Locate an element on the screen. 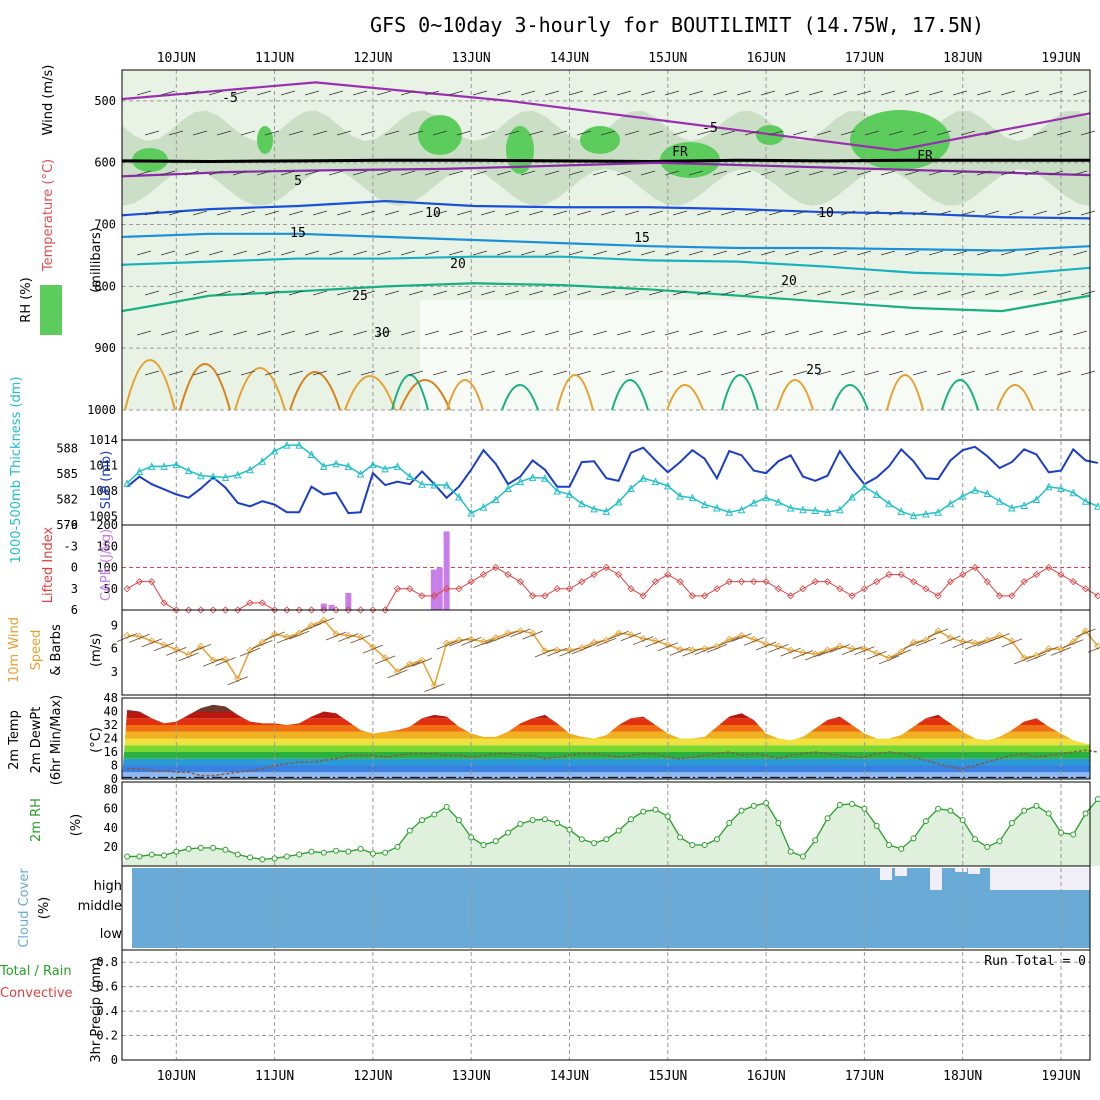  upper-temp-label: Temperature (°C) is located at coordinates (48, 215).